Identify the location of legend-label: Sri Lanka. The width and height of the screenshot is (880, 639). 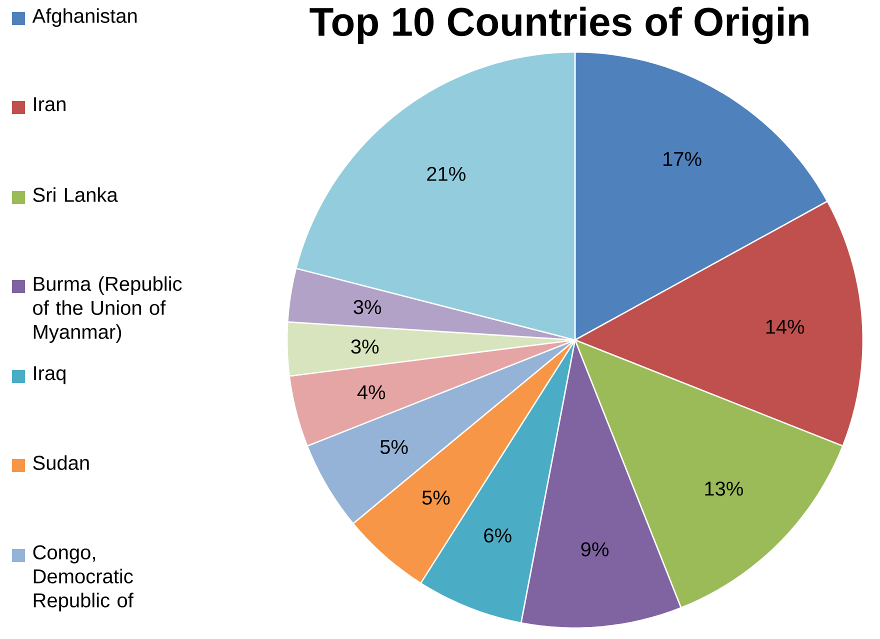
(75, 194).